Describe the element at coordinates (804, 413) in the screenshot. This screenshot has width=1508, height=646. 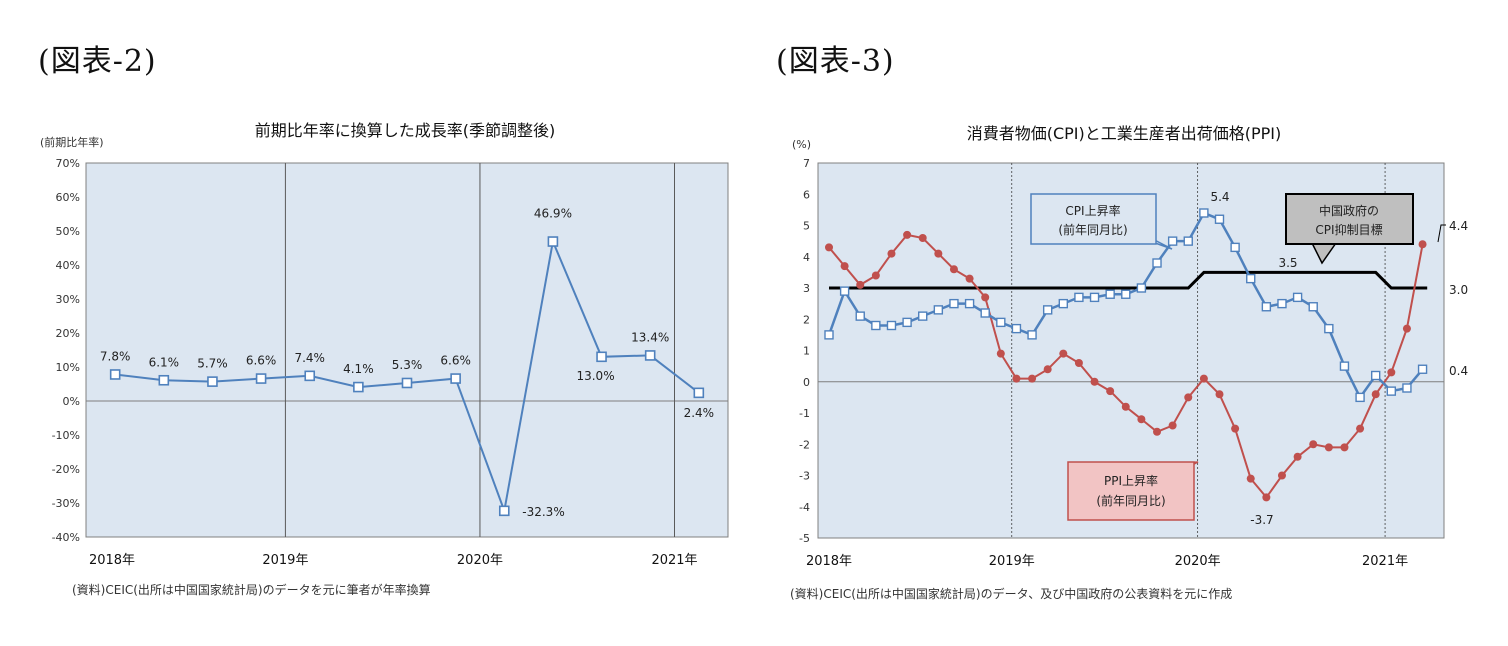
I see `chart3-ytick: -1` at that location.